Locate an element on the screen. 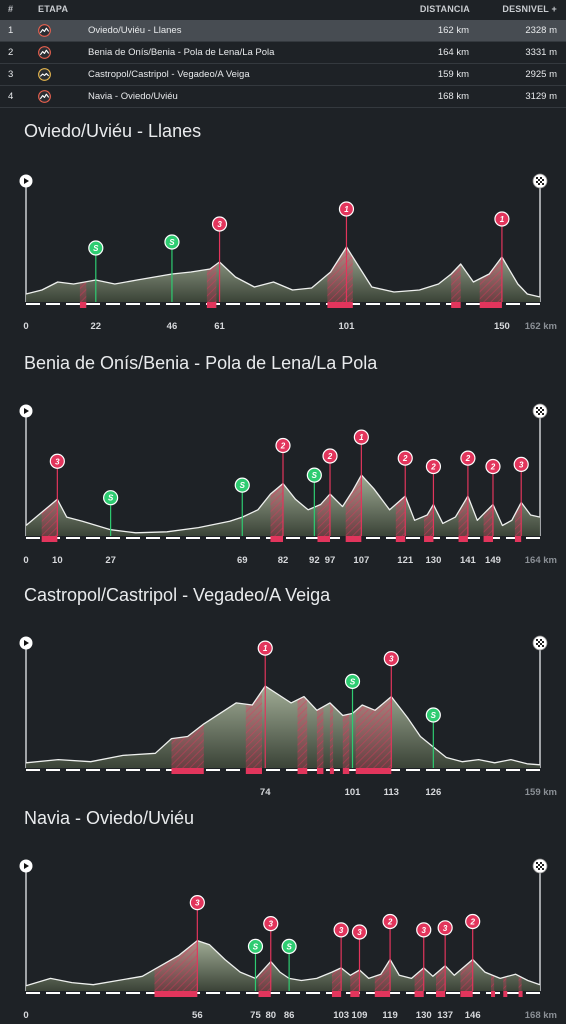 The height and width of the screenshot is (1024, 566). profile-title: Castropol/Castripol - Vegadeo/A Veiga is located at coordinates (177, 595).